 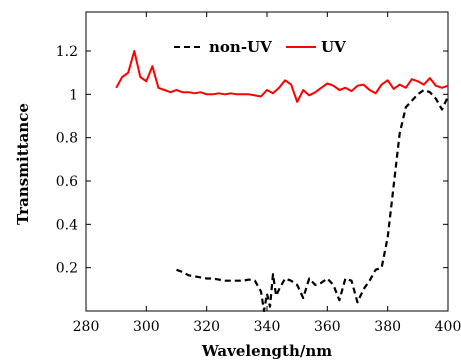 I want to click on legend: non-UV UV, so click(x=260, y=47).